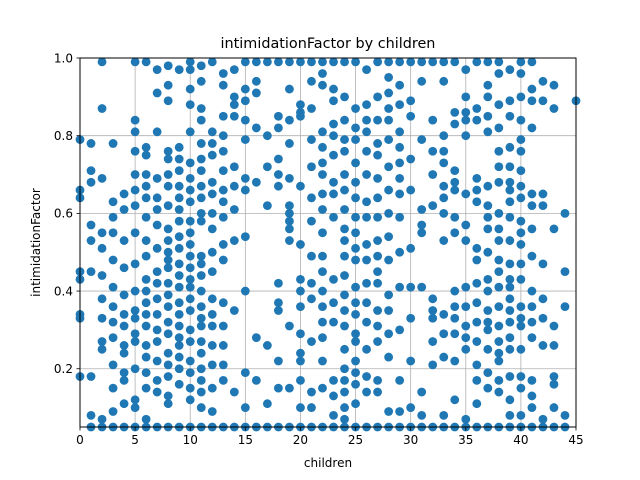  Describe the element at coordinates (355, 440) in the screenshot. I see `x-tick-label: 25` at that location.